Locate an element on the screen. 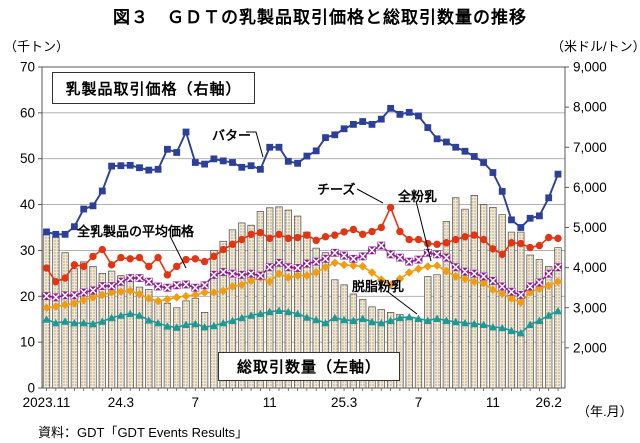 The width and height of the screenshot is (640, 443). series-triangle is located at coordinates (302, 321).